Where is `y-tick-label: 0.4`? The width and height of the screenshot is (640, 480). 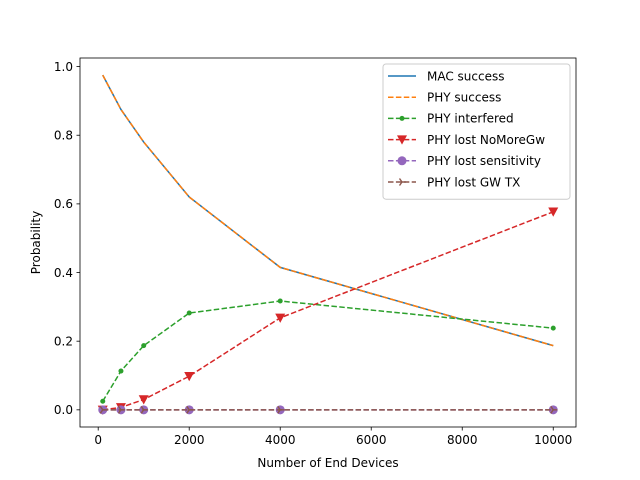
y-tick-label: 0.4 is located at coordinates (63, 273).